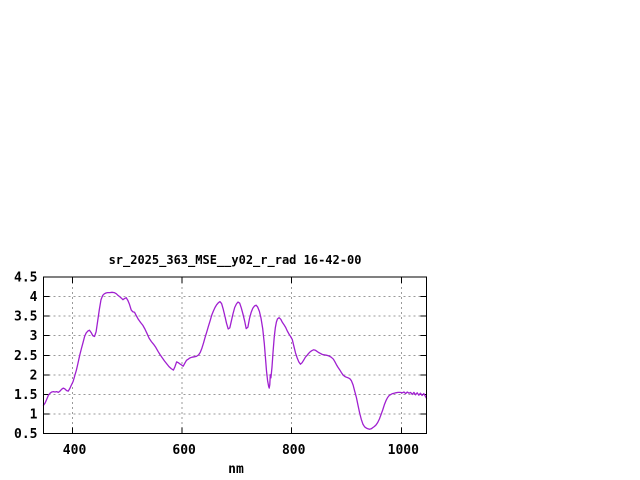 The height and width of the screenshot is (480, 640). I want to click on x-tick-label: 1000, so click(403, 450).